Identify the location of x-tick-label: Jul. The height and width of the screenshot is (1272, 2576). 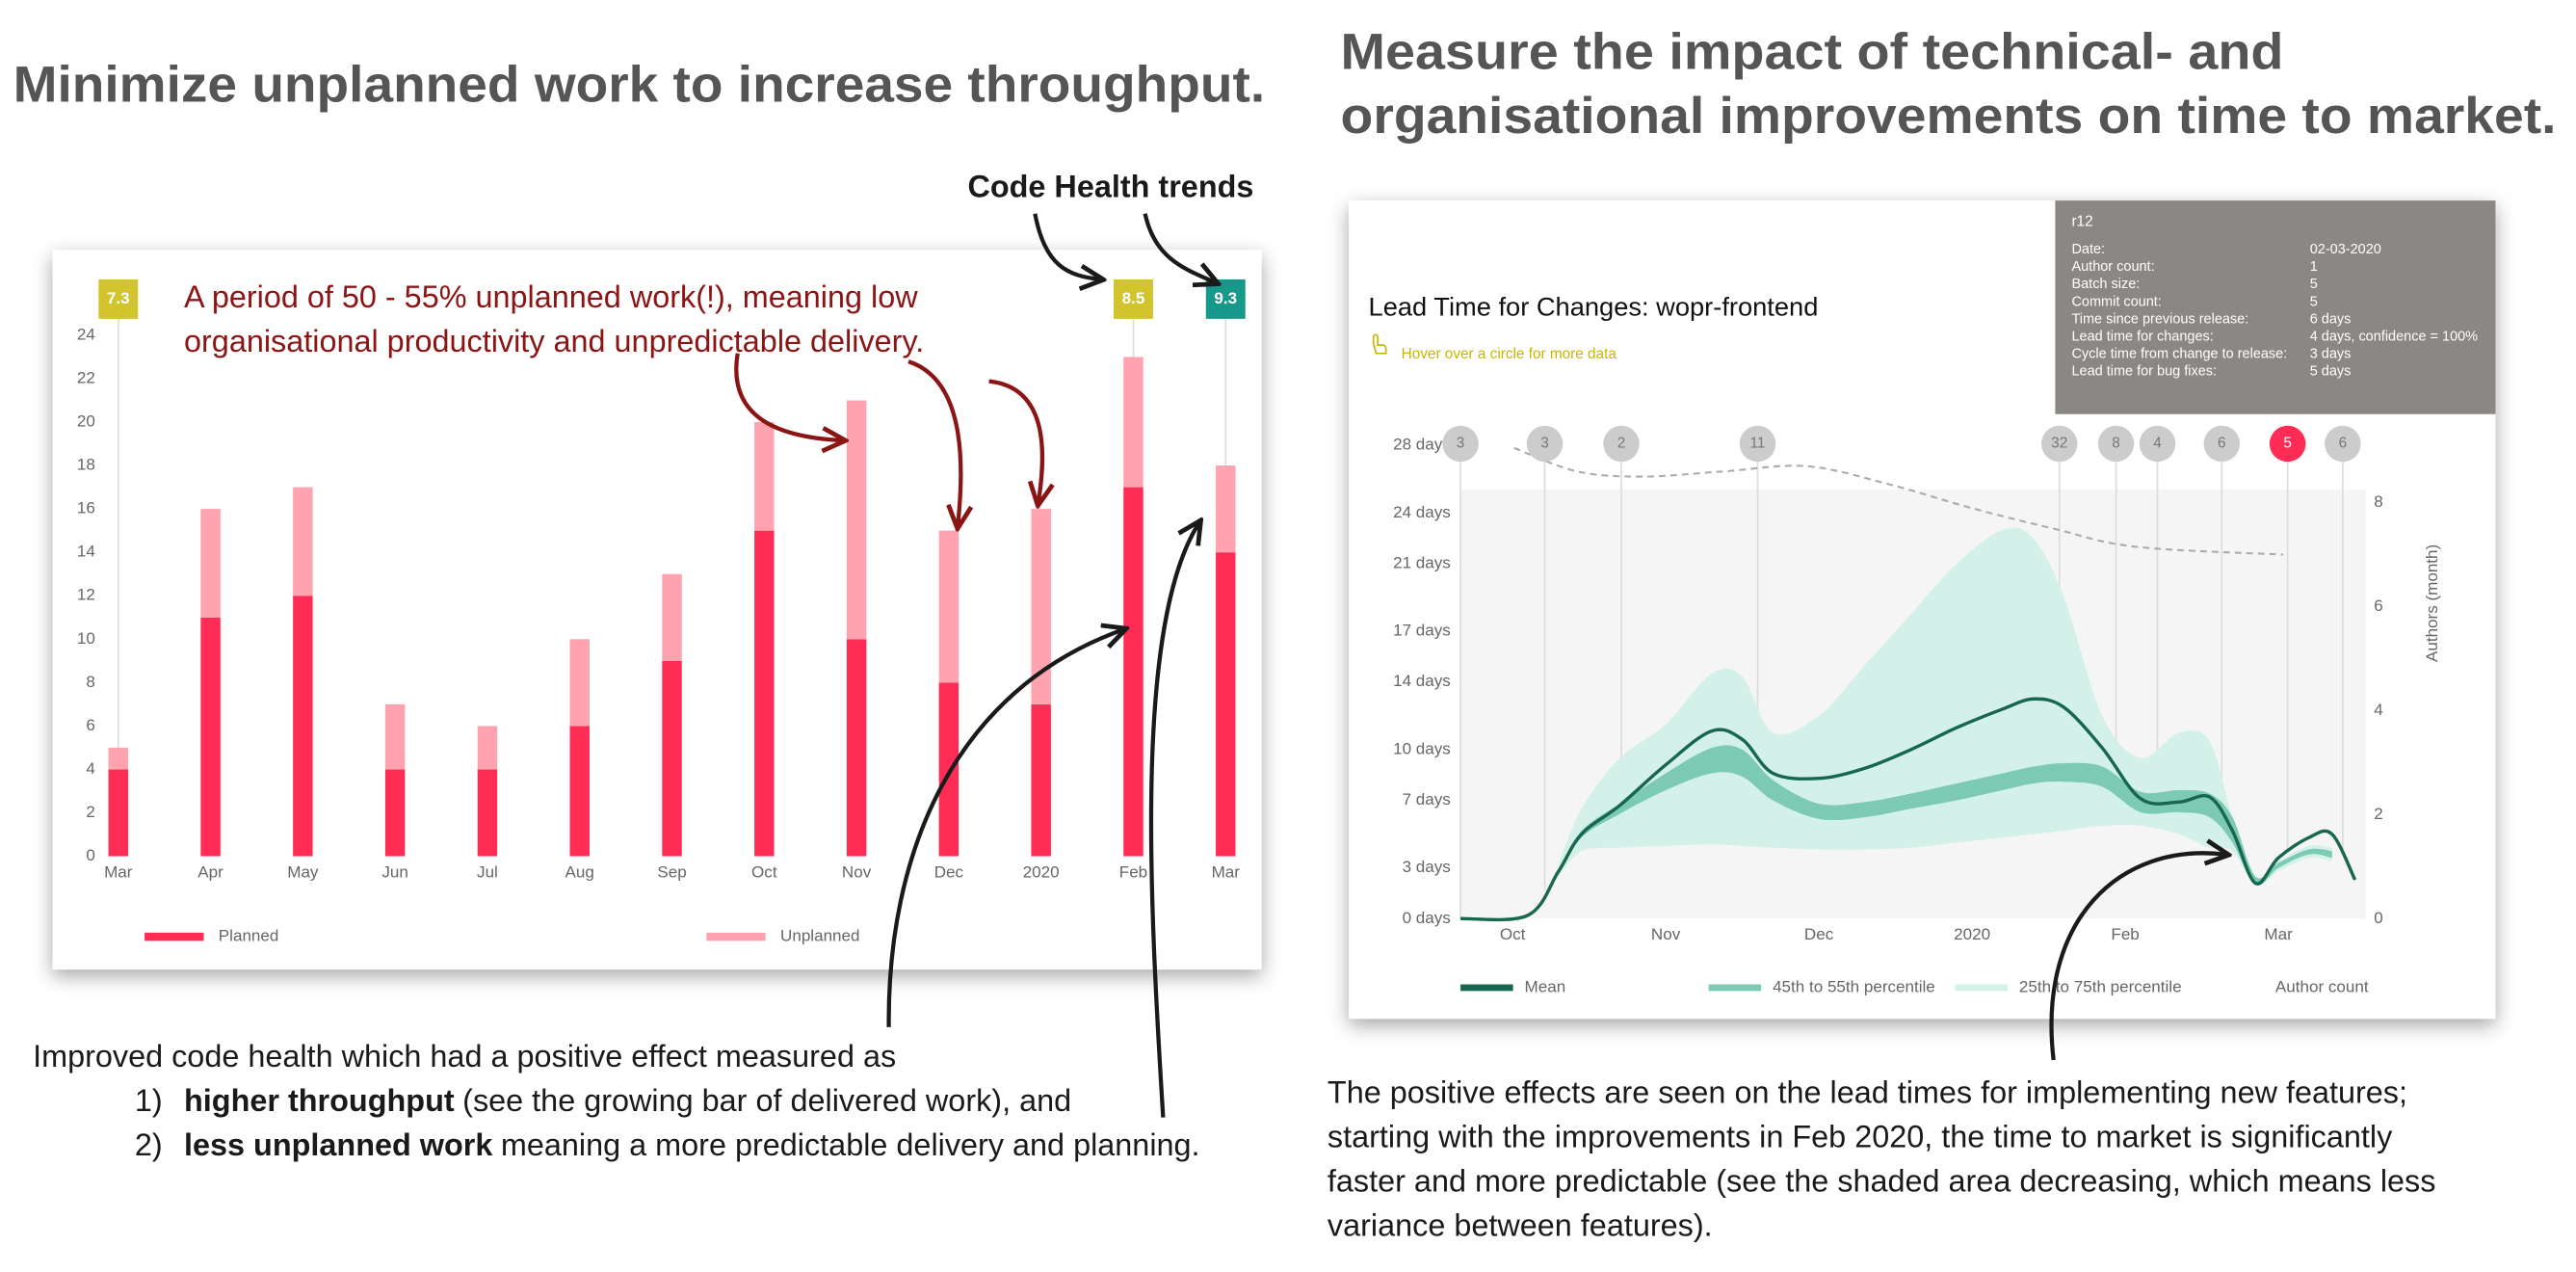
(488, 872).